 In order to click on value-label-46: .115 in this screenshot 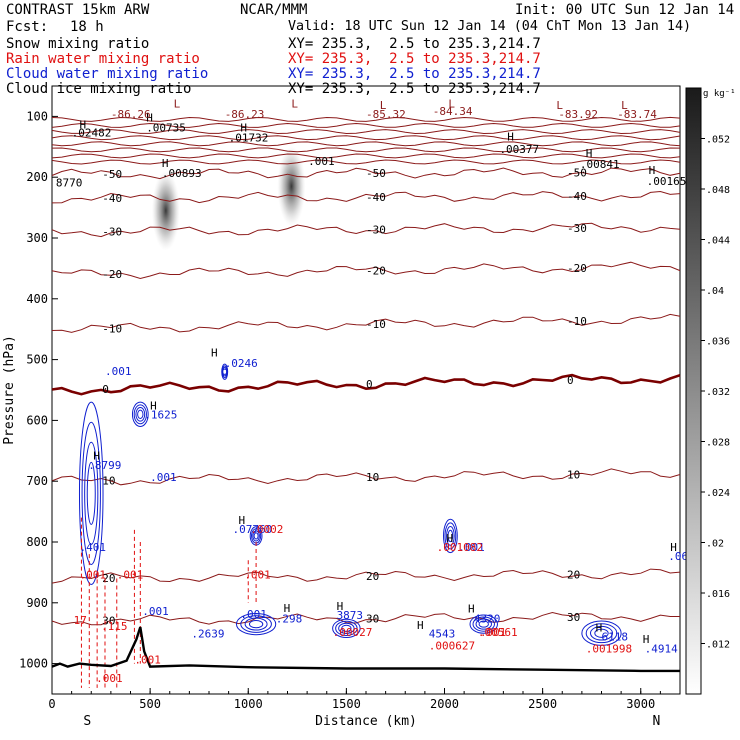, I will do `click(114, 626)`.